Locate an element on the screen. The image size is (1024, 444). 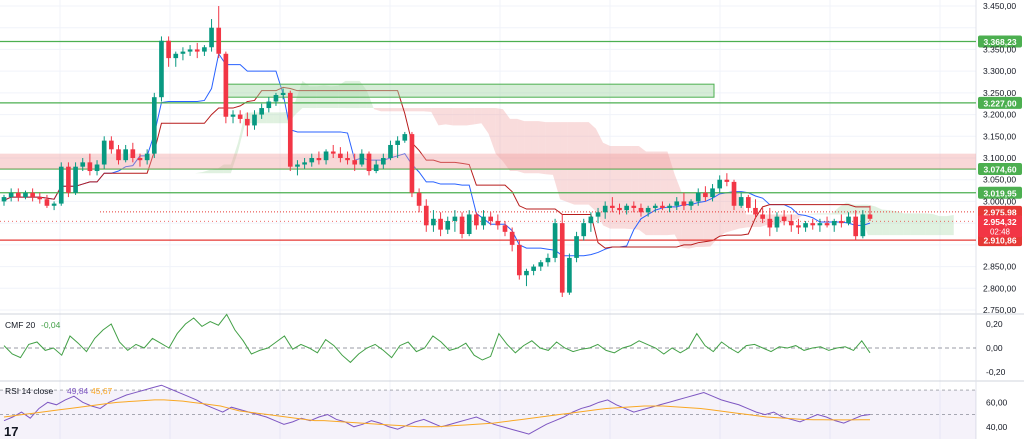
level-label-resistance-3019: 3.019,95 is located at coordinates (999, 193).